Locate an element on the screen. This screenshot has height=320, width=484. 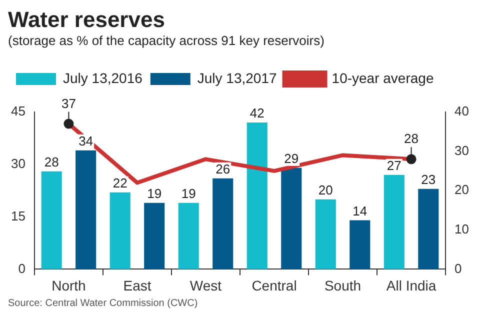
legend-label: July 13,2017 is located at coordinates (237, 78).